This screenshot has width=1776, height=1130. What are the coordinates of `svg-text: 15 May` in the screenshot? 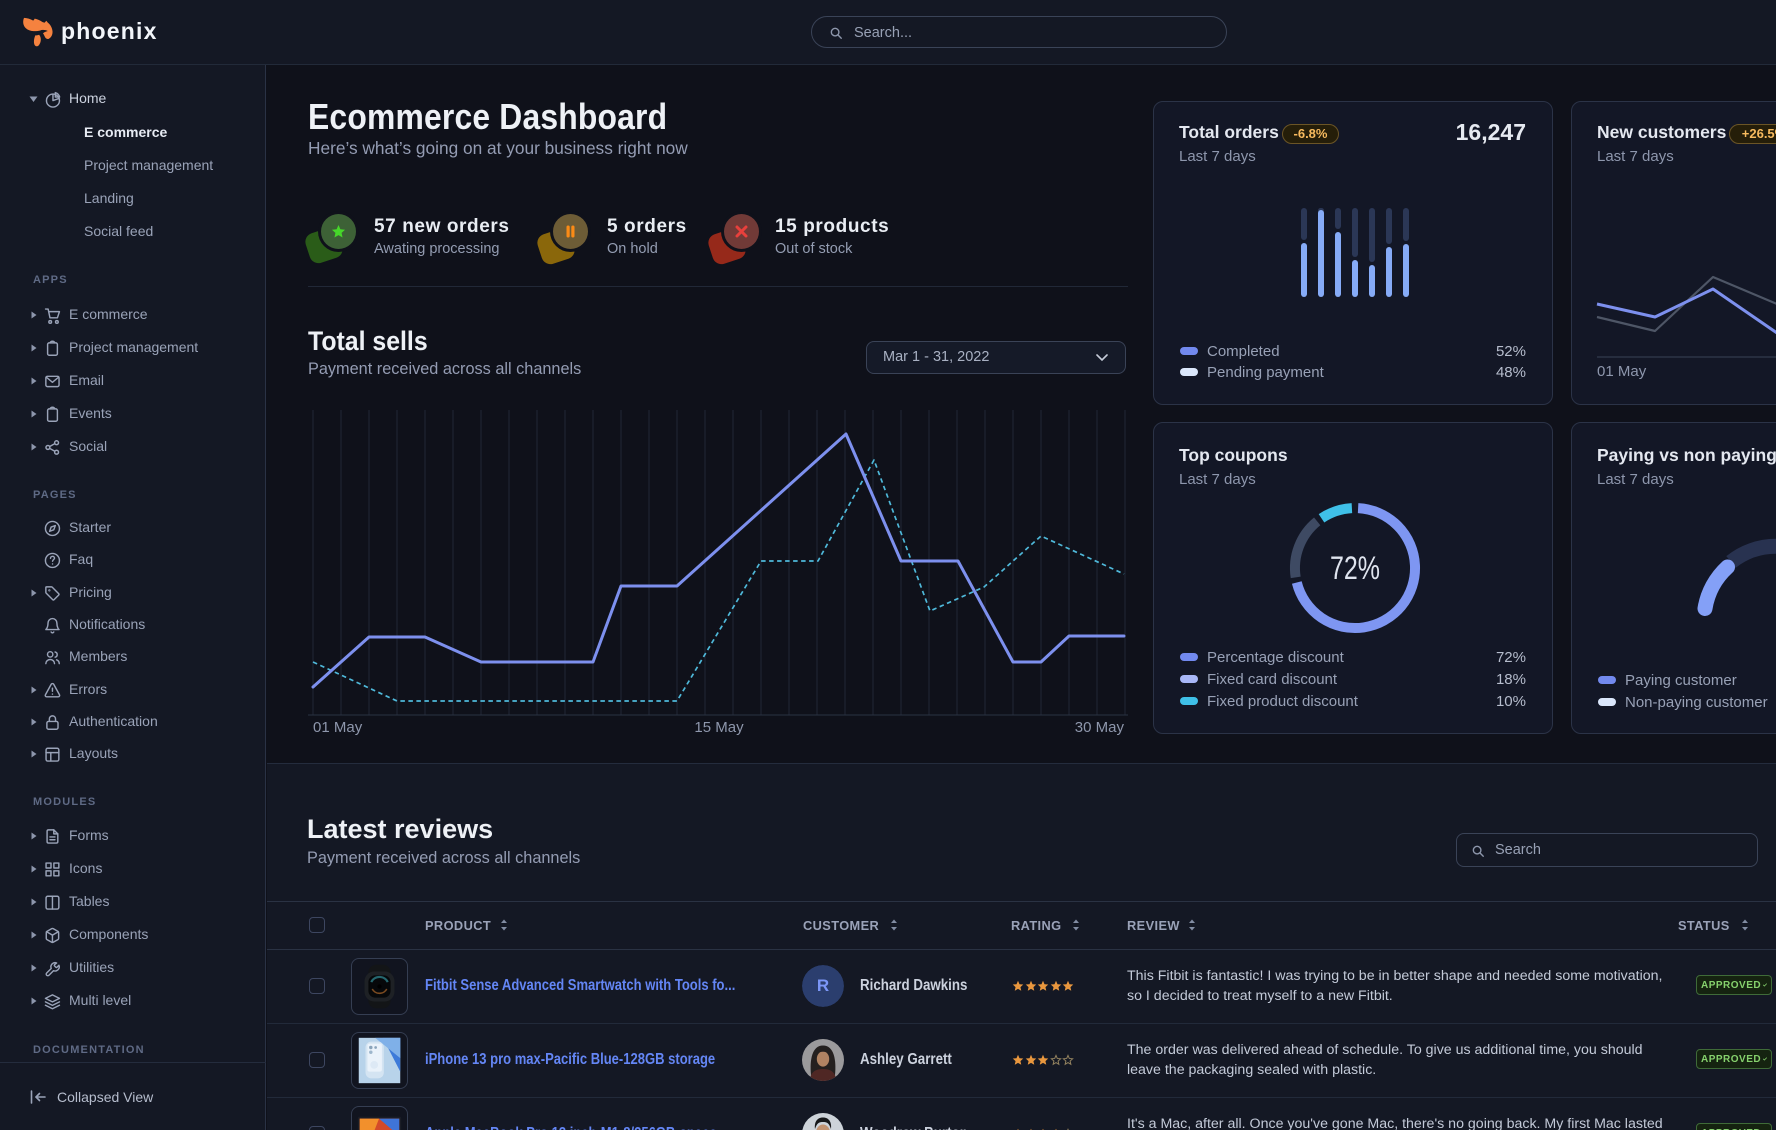 It's located at (719, 727).